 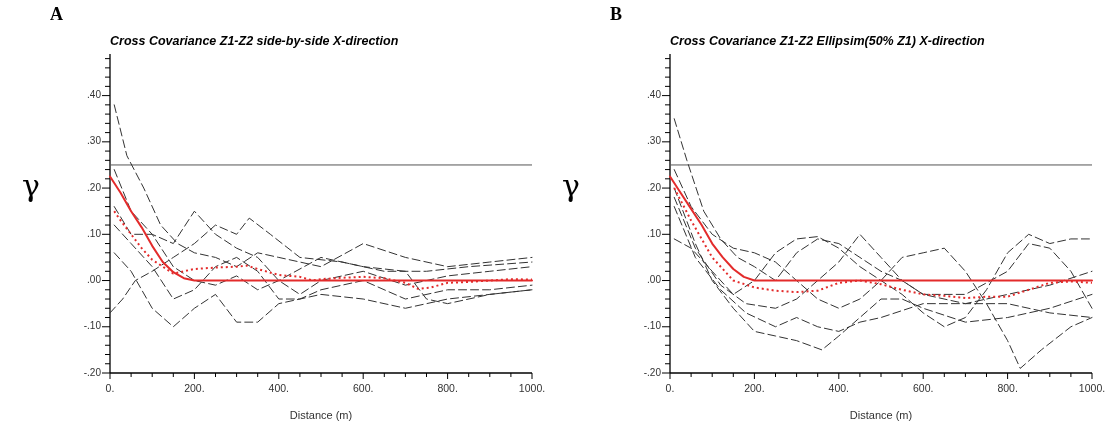 What do you see at coordinates (56, 14) in the screenshot?
I see `text: A` at bounding box center [56, 14].